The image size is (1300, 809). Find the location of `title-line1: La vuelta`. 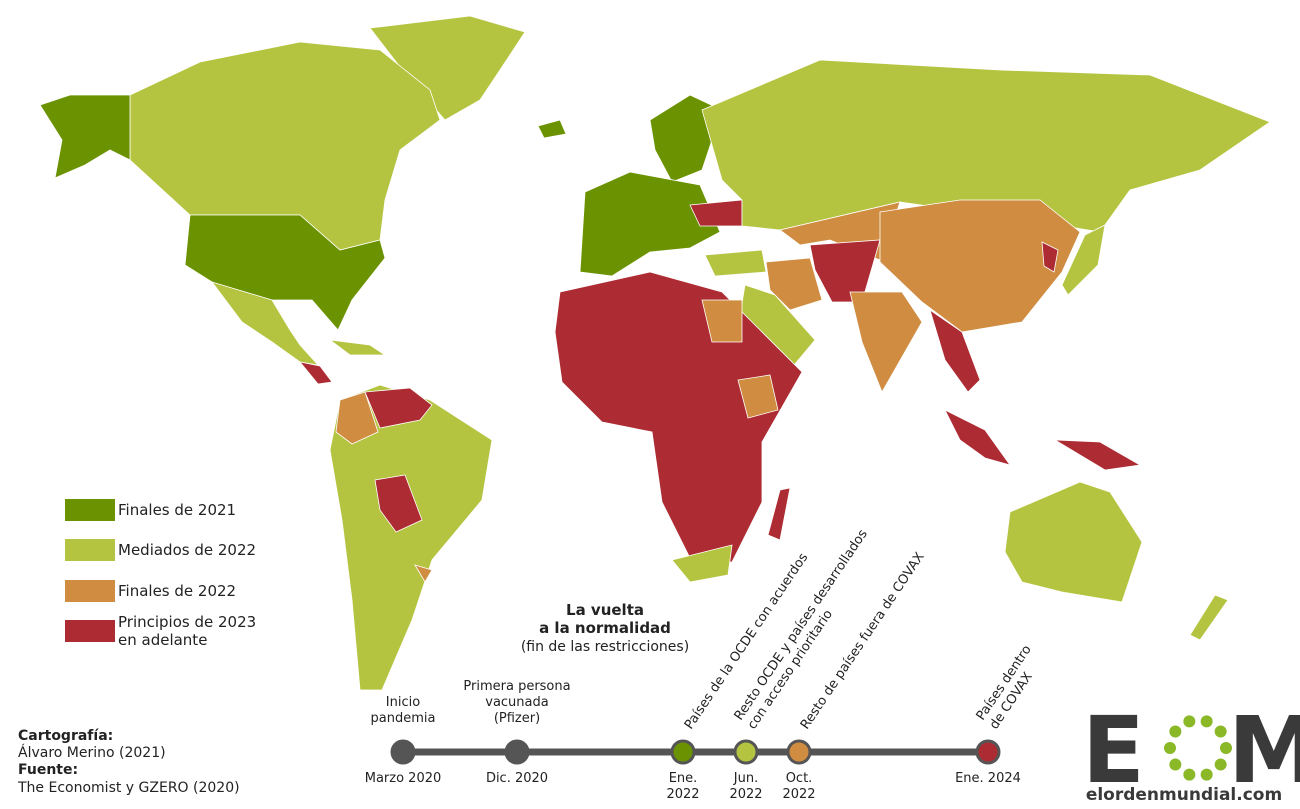

title-line1: La vuelta is located at coordinates (605, 610).